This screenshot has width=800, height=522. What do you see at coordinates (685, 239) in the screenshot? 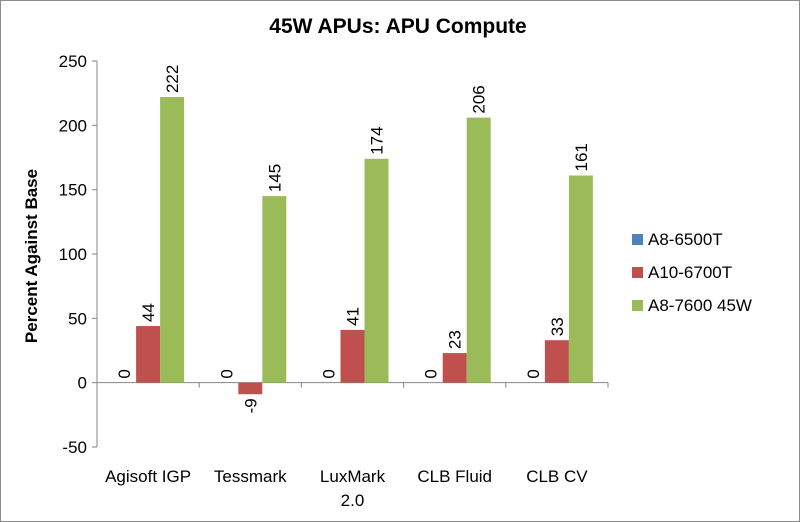
I see `legend-label: A8-6500T` at bounding box center [685, 239].